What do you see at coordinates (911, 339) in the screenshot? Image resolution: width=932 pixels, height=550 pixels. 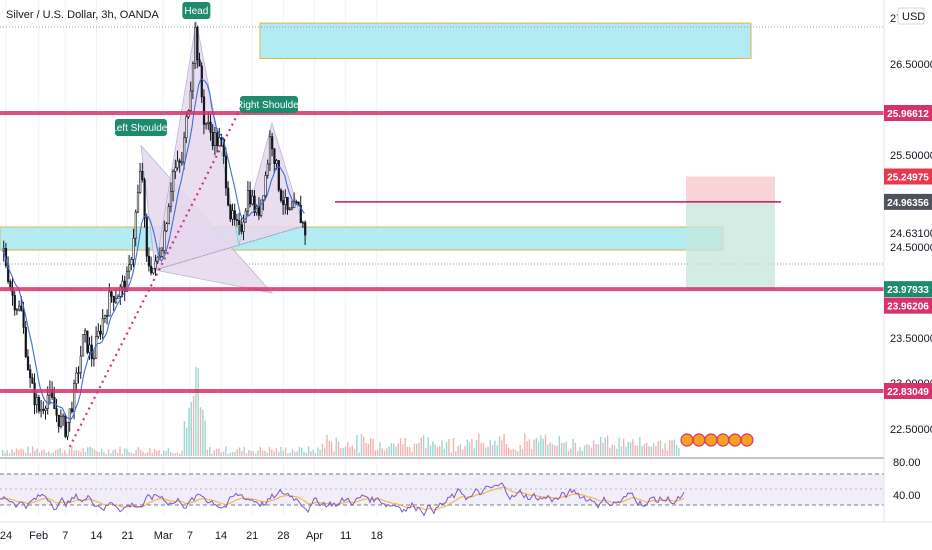 I see `price-tick: 23.50000` at bounding box center [911, 339].